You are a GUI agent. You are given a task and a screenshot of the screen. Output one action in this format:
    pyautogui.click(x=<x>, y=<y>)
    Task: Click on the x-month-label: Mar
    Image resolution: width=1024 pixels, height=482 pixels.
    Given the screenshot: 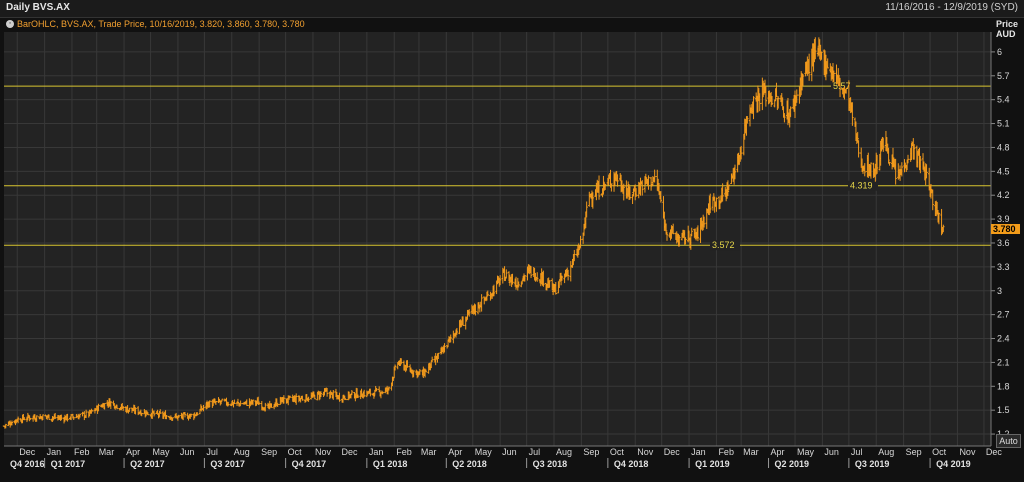 What is the action you would take?
    pyautogui.click(x=429, y=452)
    